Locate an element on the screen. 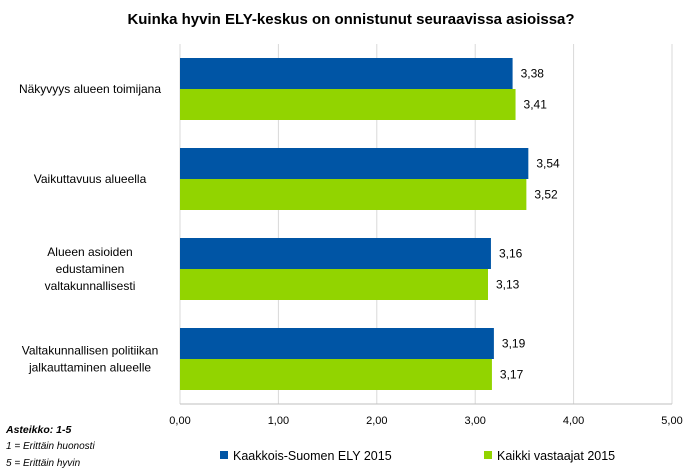 This screenshot has height=474, width=700. legend-label: Kaikki vastaajat 2015 is located at coordinates (556, 456).